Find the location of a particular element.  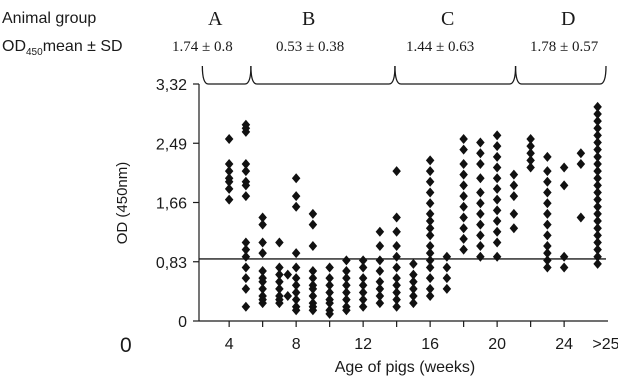

od-label-subscript: 450 is located at coordinates (34, 53).